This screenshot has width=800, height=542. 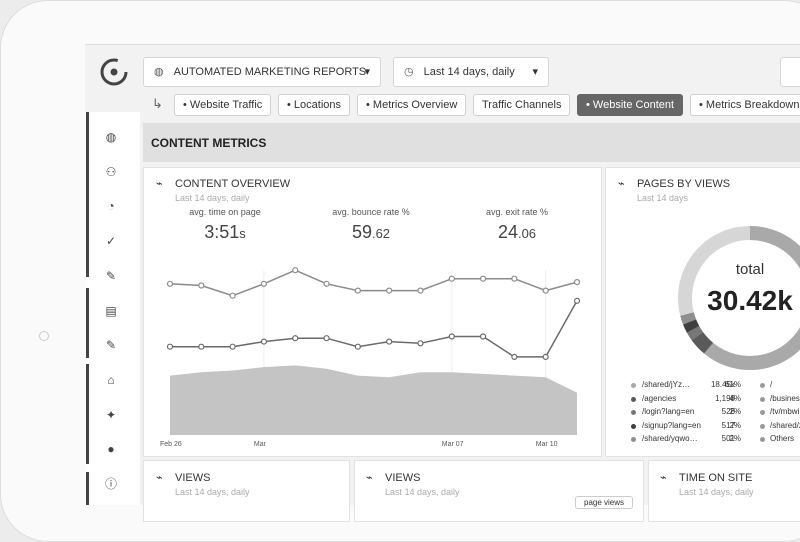 What do you see at coordinates (209, 143) in the screenshot?
I see `section-title: CONTENT METRICS` at bounding box center [209, 143].